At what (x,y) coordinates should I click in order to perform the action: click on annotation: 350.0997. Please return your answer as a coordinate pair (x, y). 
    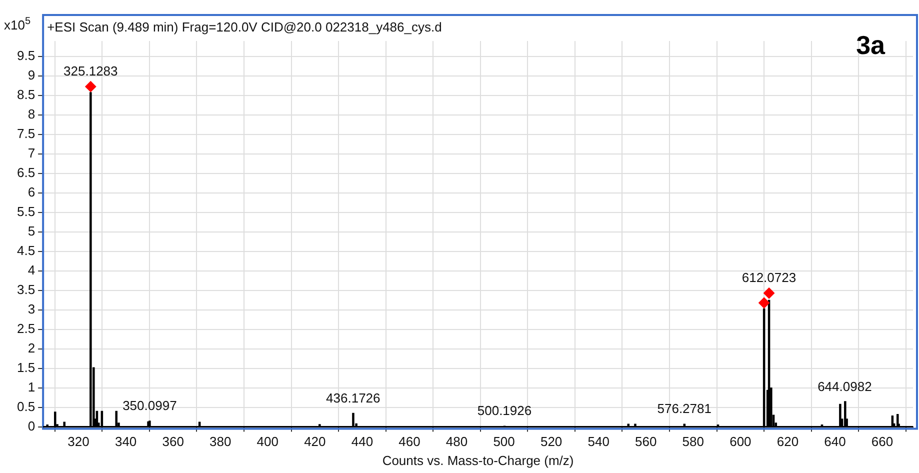
    Looking at the image, I should click on (149, 406).